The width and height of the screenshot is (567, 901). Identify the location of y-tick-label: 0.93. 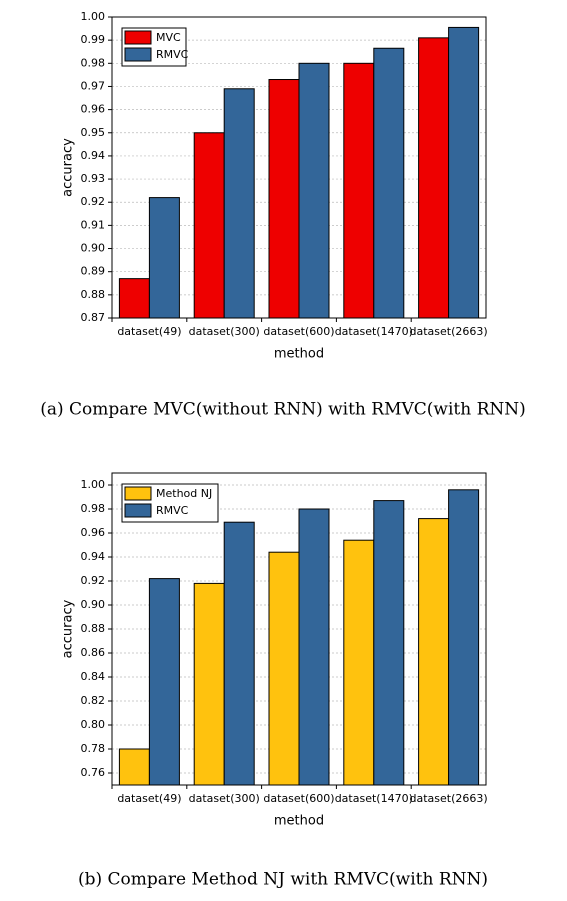
(93, 178).